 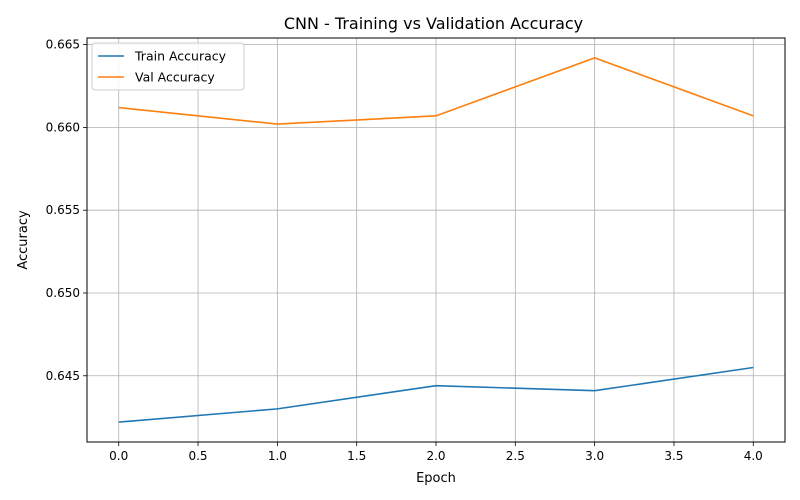 I want to click on legend: Train Accuracy Val Accuracy, so click(x=168, y=66).